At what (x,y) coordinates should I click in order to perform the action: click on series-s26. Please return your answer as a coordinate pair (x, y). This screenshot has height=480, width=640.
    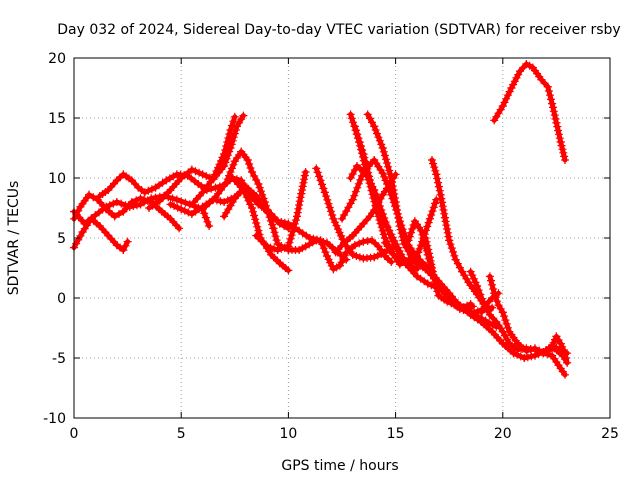
    Looking at the image, I should click on (490, 303).